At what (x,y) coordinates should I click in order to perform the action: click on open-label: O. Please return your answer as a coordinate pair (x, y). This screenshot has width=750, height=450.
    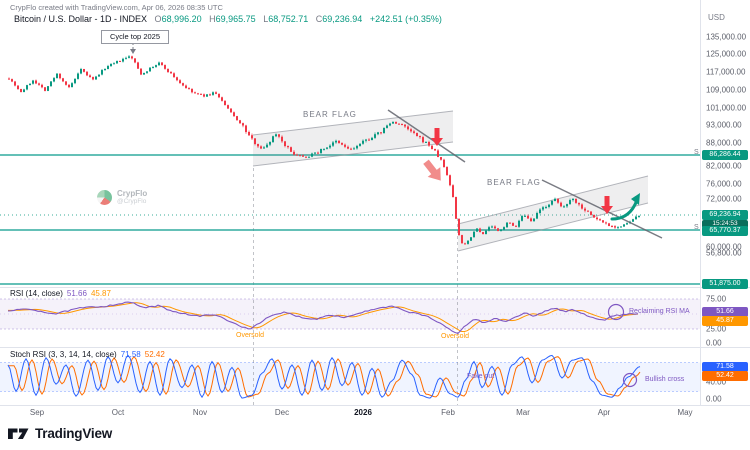
    Looking at the image, I should click on (158, 19).